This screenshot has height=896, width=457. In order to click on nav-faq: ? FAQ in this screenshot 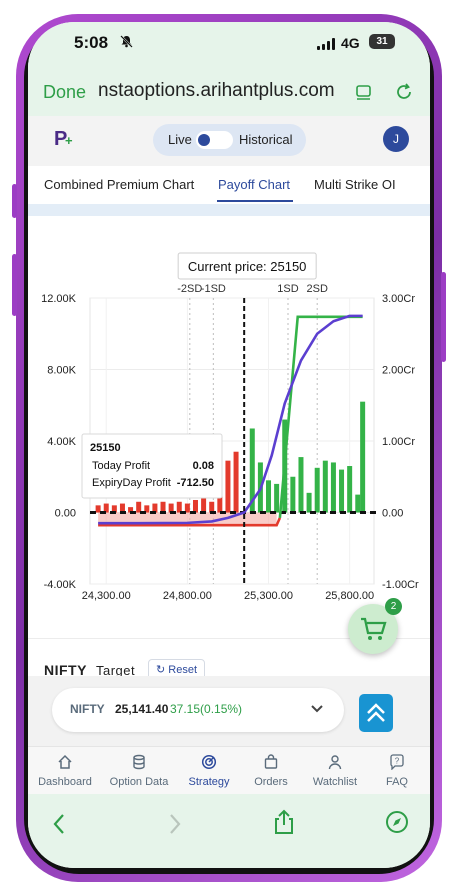, I will do `click(396, 771)`.